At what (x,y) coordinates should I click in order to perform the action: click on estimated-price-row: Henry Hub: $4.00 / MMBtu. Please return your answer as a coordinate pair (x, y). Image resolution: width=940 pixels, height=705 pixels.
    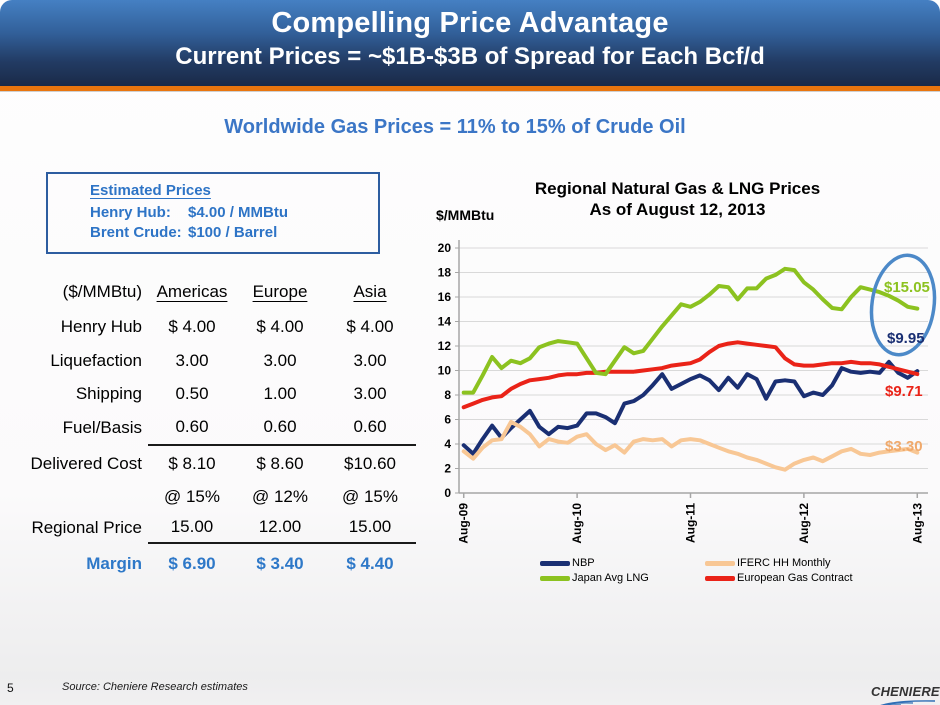
    Looking at the image, I should click on (234, 212).